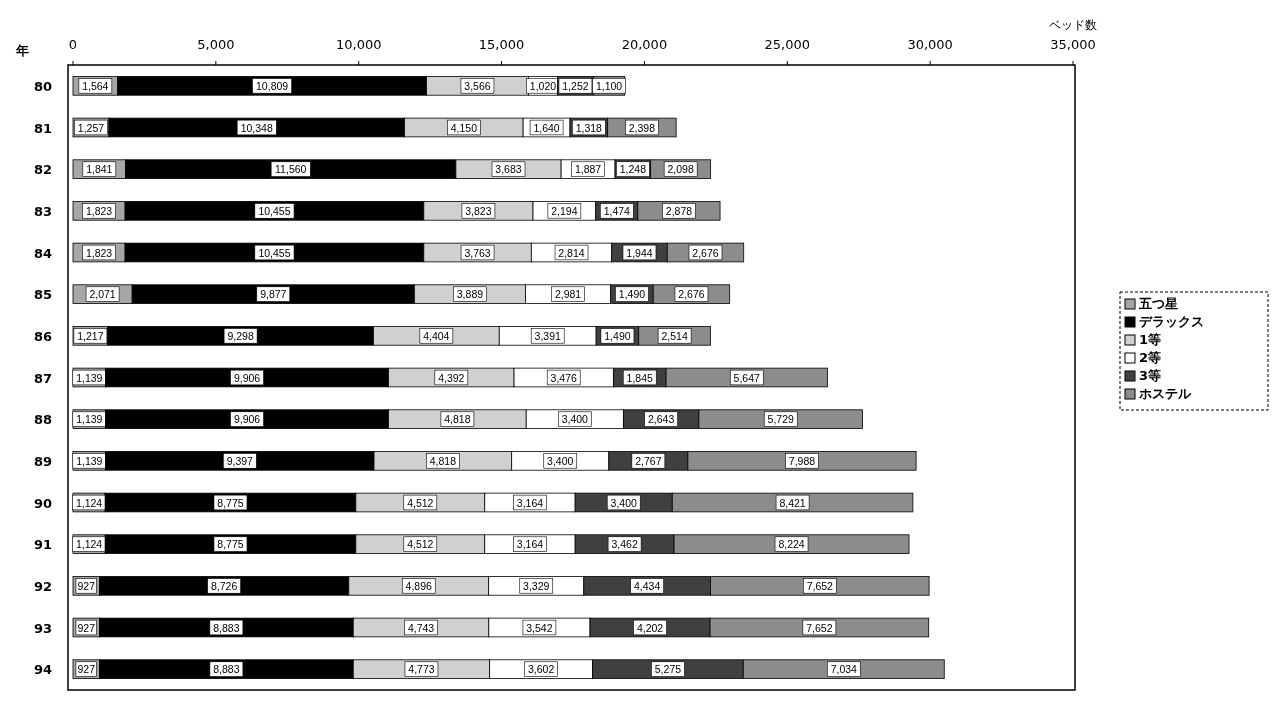 This screenshot has width=1273, height=701. I want to click on data-label: 4,896, so click(419, 585).